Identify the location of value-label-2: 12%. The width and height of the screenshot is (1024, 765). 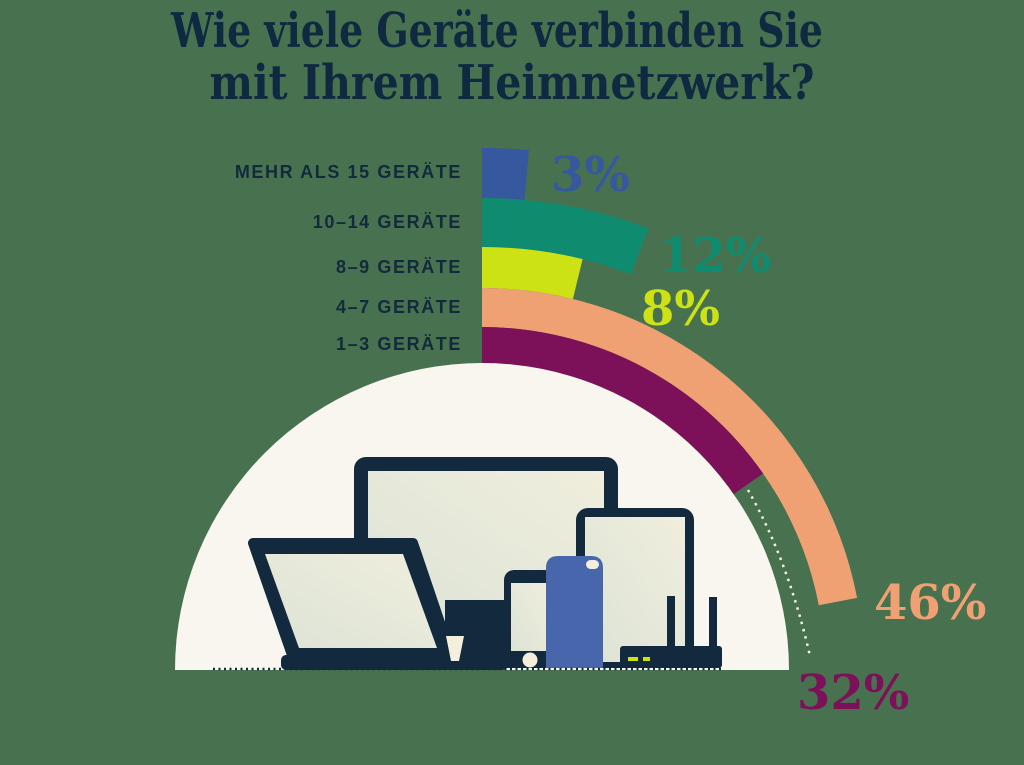
(715, 256).